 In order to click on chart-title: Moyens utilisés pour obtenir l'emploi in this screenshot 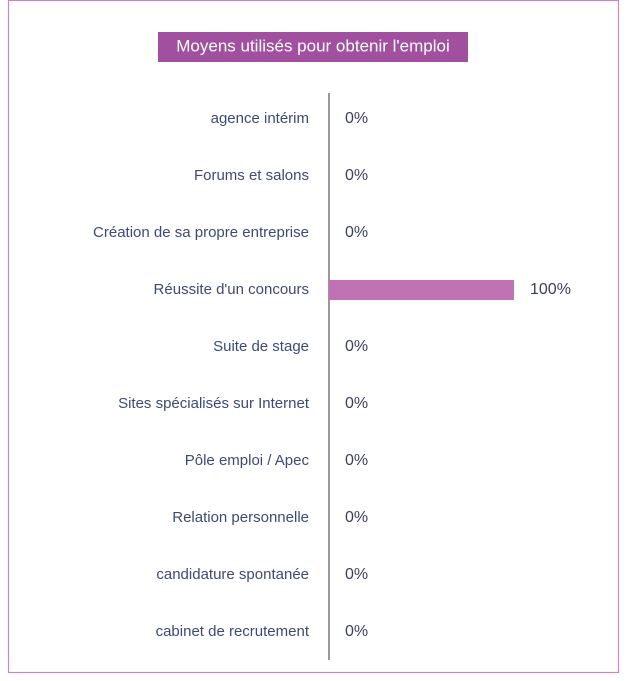, I will do `click(313, 45)`.